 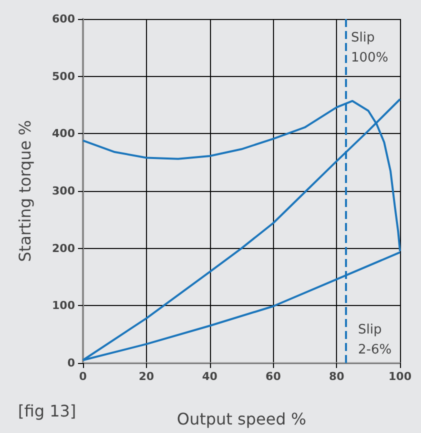 What do you see at coordinates (47, 411) in the screenshot?
I see `text: [fig 13]` at bounding box center [47, 411].